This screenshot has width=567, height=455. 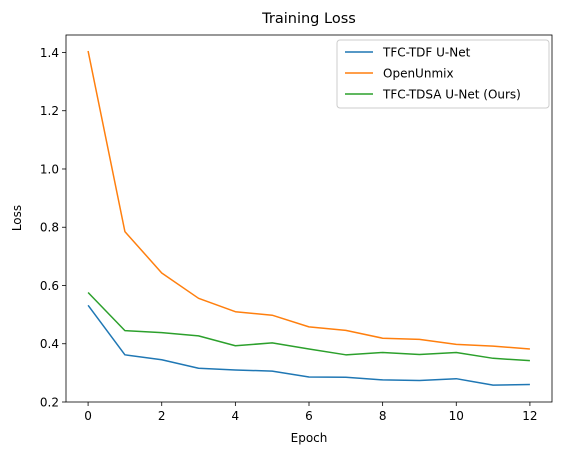 What do you see at coordinates (162, 416) in the screenshot?
I see `x-tick-label: 2` at bounding box center [162, 416].